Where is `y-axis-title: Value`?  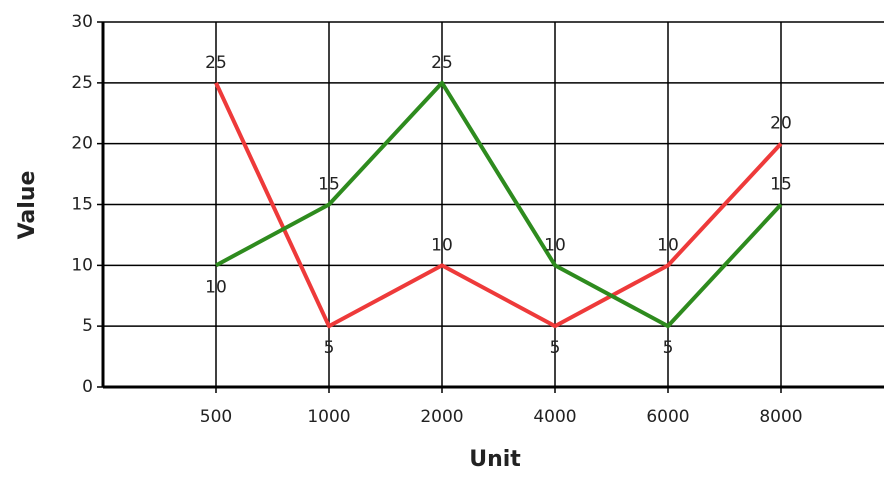
y-axis-title: Value is located at coordinates (27, 205).